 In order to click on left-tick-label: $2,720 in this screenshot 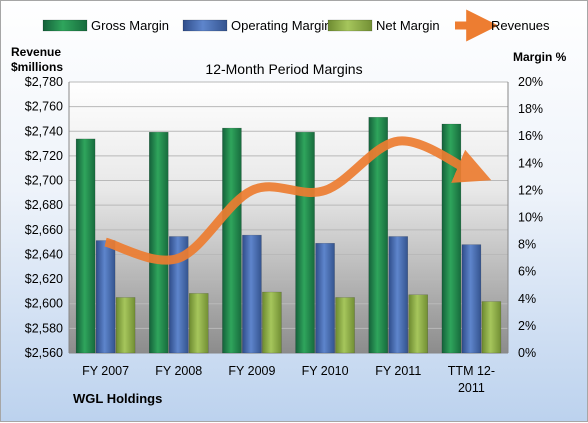, I will do `click(44, 156)`.